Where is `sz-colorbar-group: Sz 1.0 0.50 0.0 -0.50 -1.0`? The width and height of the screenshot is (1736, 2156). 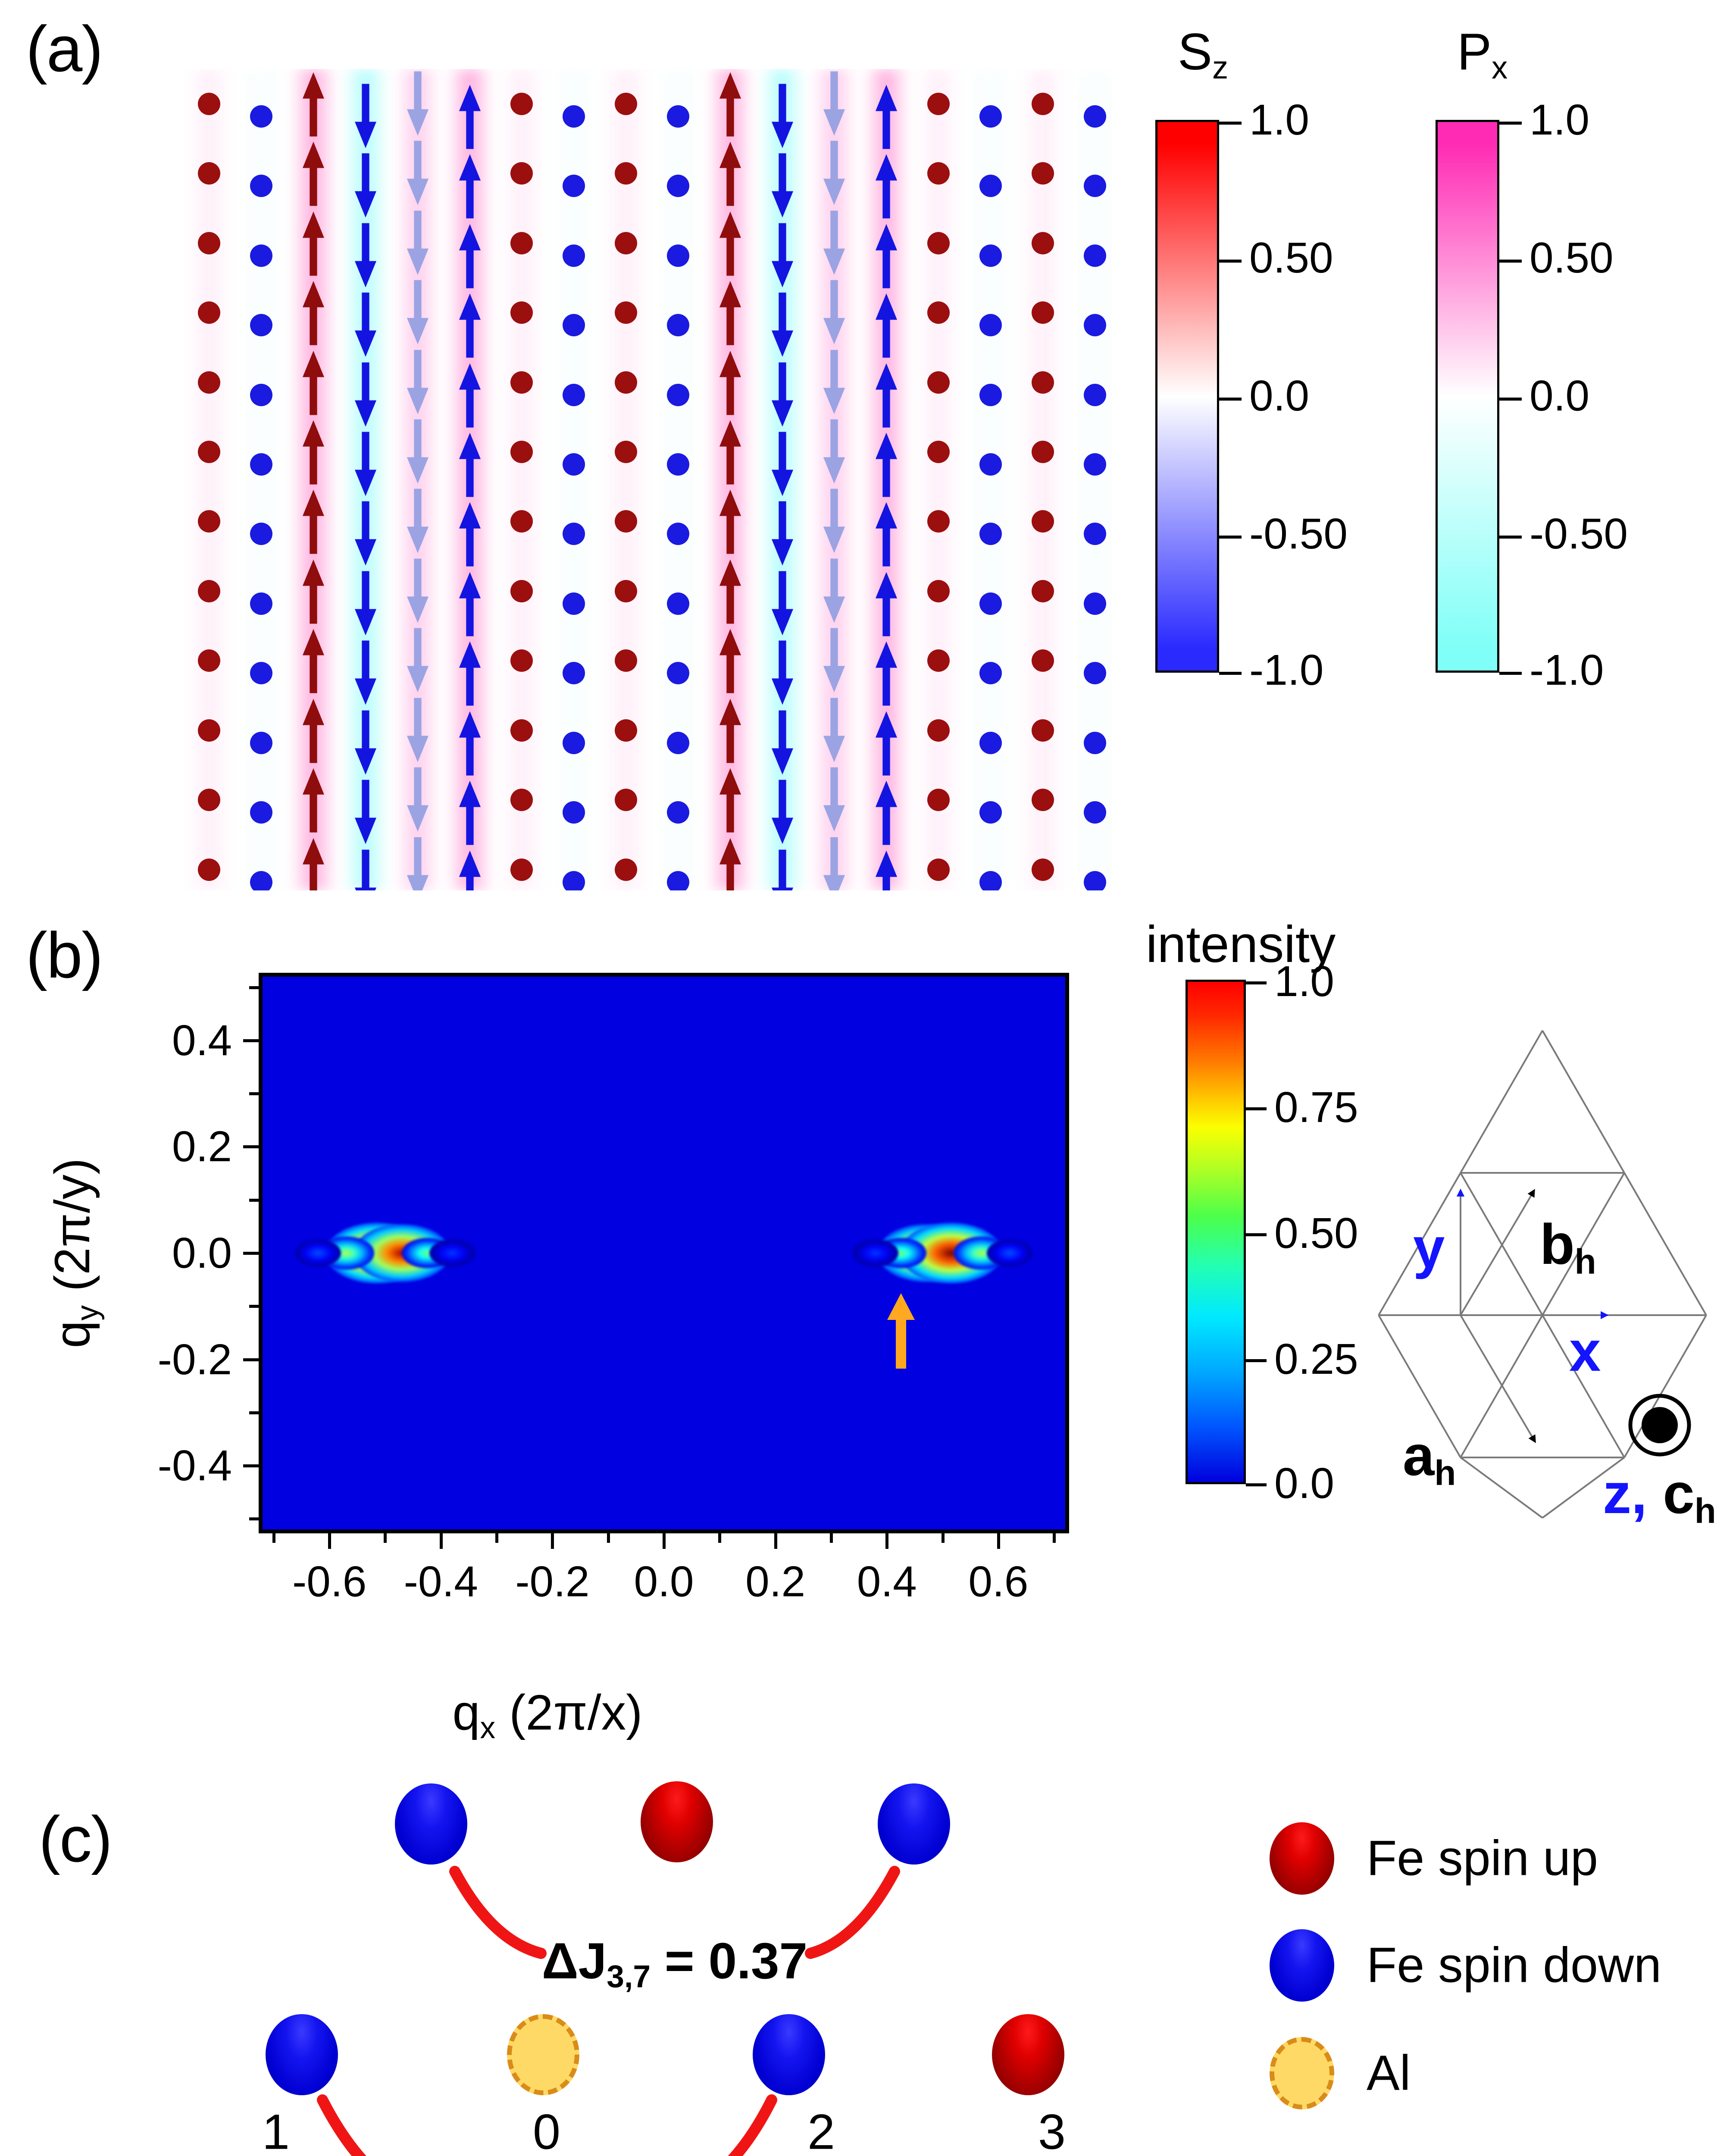
sz-colorbar-group: Sz 1.0 0.50 0.0 -0.50 -1.0 is located at coordinates (1289, 364).